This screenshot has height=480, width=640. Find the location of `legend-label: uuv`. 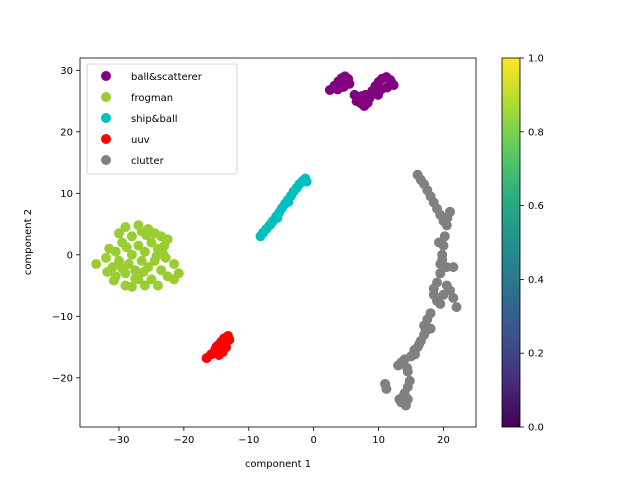

legend-label: uuv is located at coordinates (140, 140).